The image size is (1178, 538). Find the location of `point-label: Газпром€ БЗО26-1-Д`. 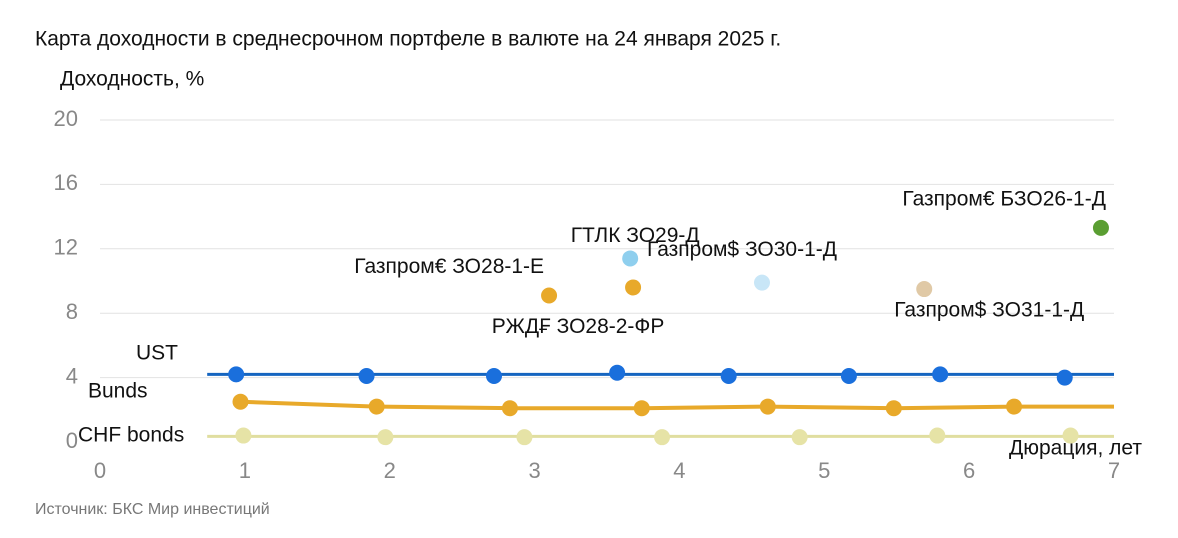

point-label: Газпром€ БЗО26-1-Д is located at coordinates (1004, 198).